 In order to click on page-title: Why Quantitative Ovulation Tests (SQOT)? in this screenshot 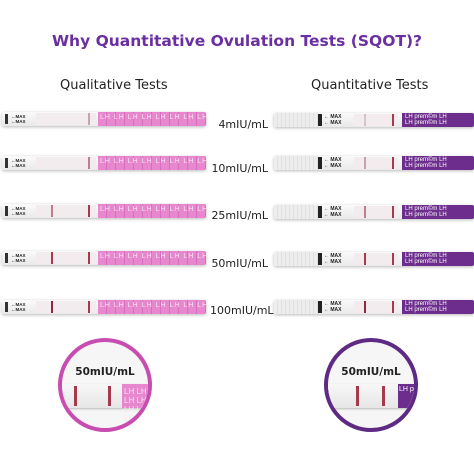, I will do `click(237, 41)`.